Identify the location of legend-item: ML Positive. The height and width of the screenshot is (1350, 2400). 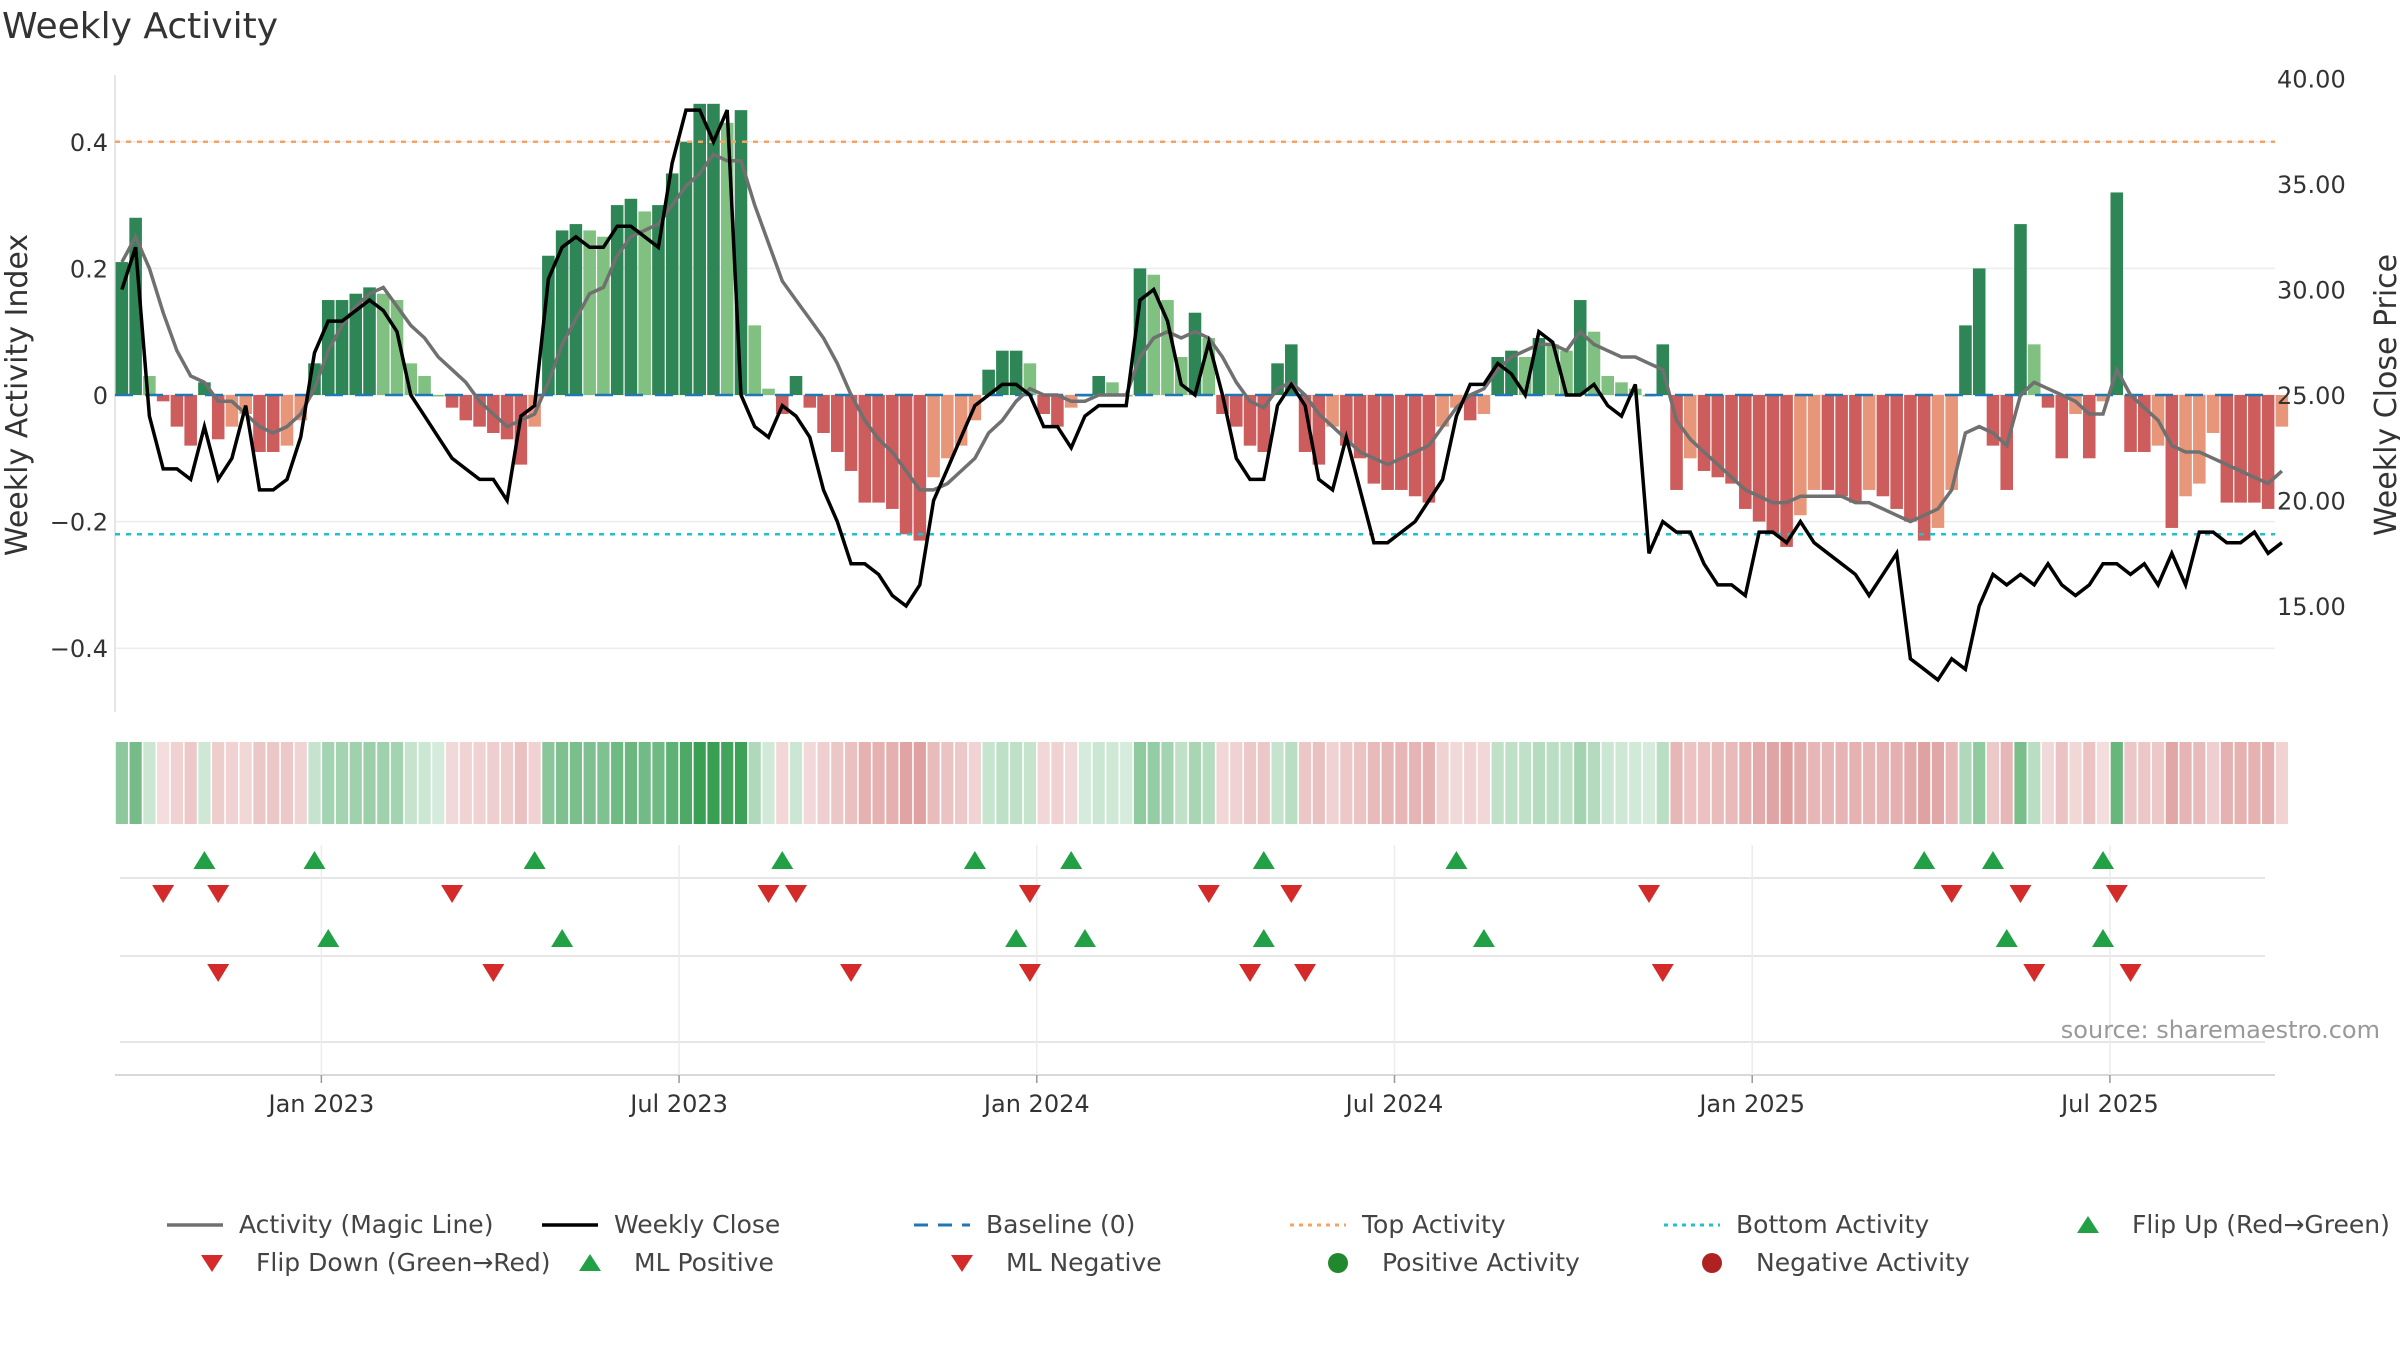
(667, 1262).